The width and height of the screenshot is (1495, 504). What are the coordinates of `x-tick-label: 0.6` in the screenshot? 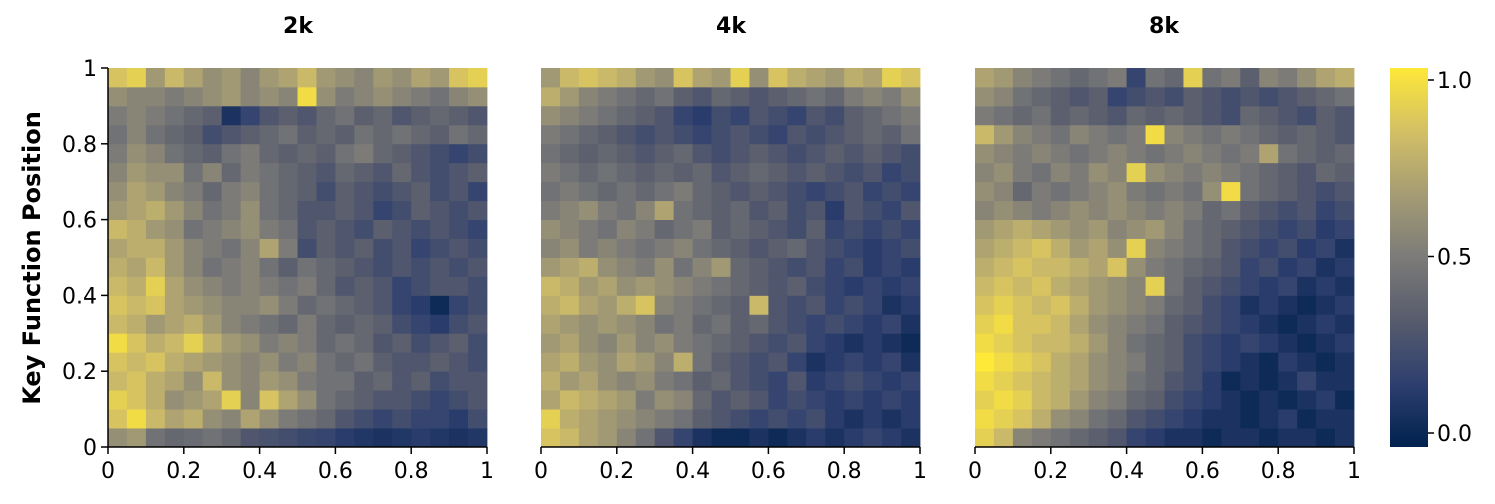 It's located at (768, 471).